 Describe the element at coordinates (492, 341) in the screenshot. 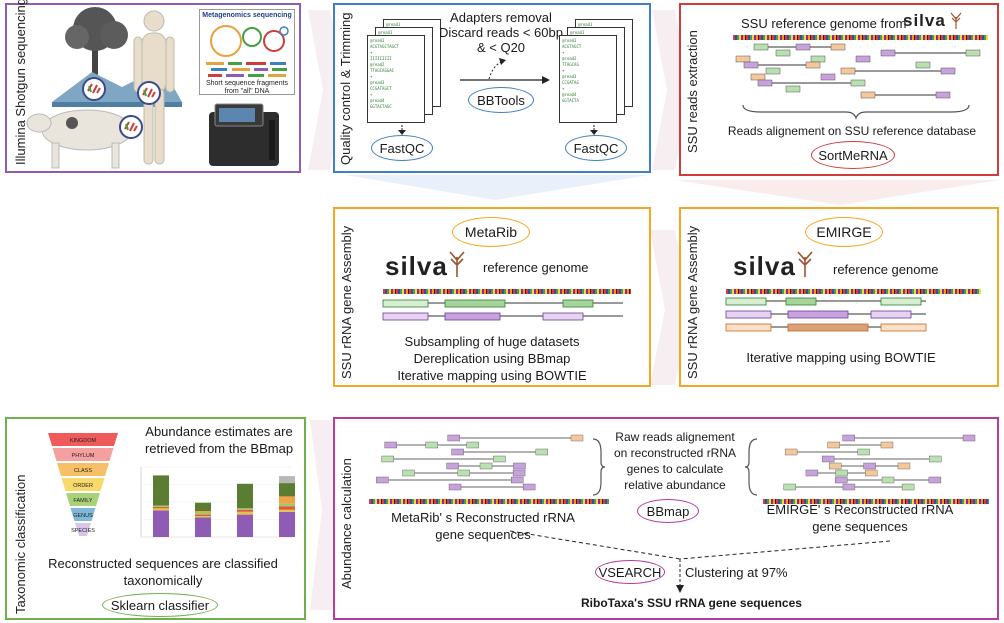

I see `metarib-step: Subsampling of huge datasets` at that location.